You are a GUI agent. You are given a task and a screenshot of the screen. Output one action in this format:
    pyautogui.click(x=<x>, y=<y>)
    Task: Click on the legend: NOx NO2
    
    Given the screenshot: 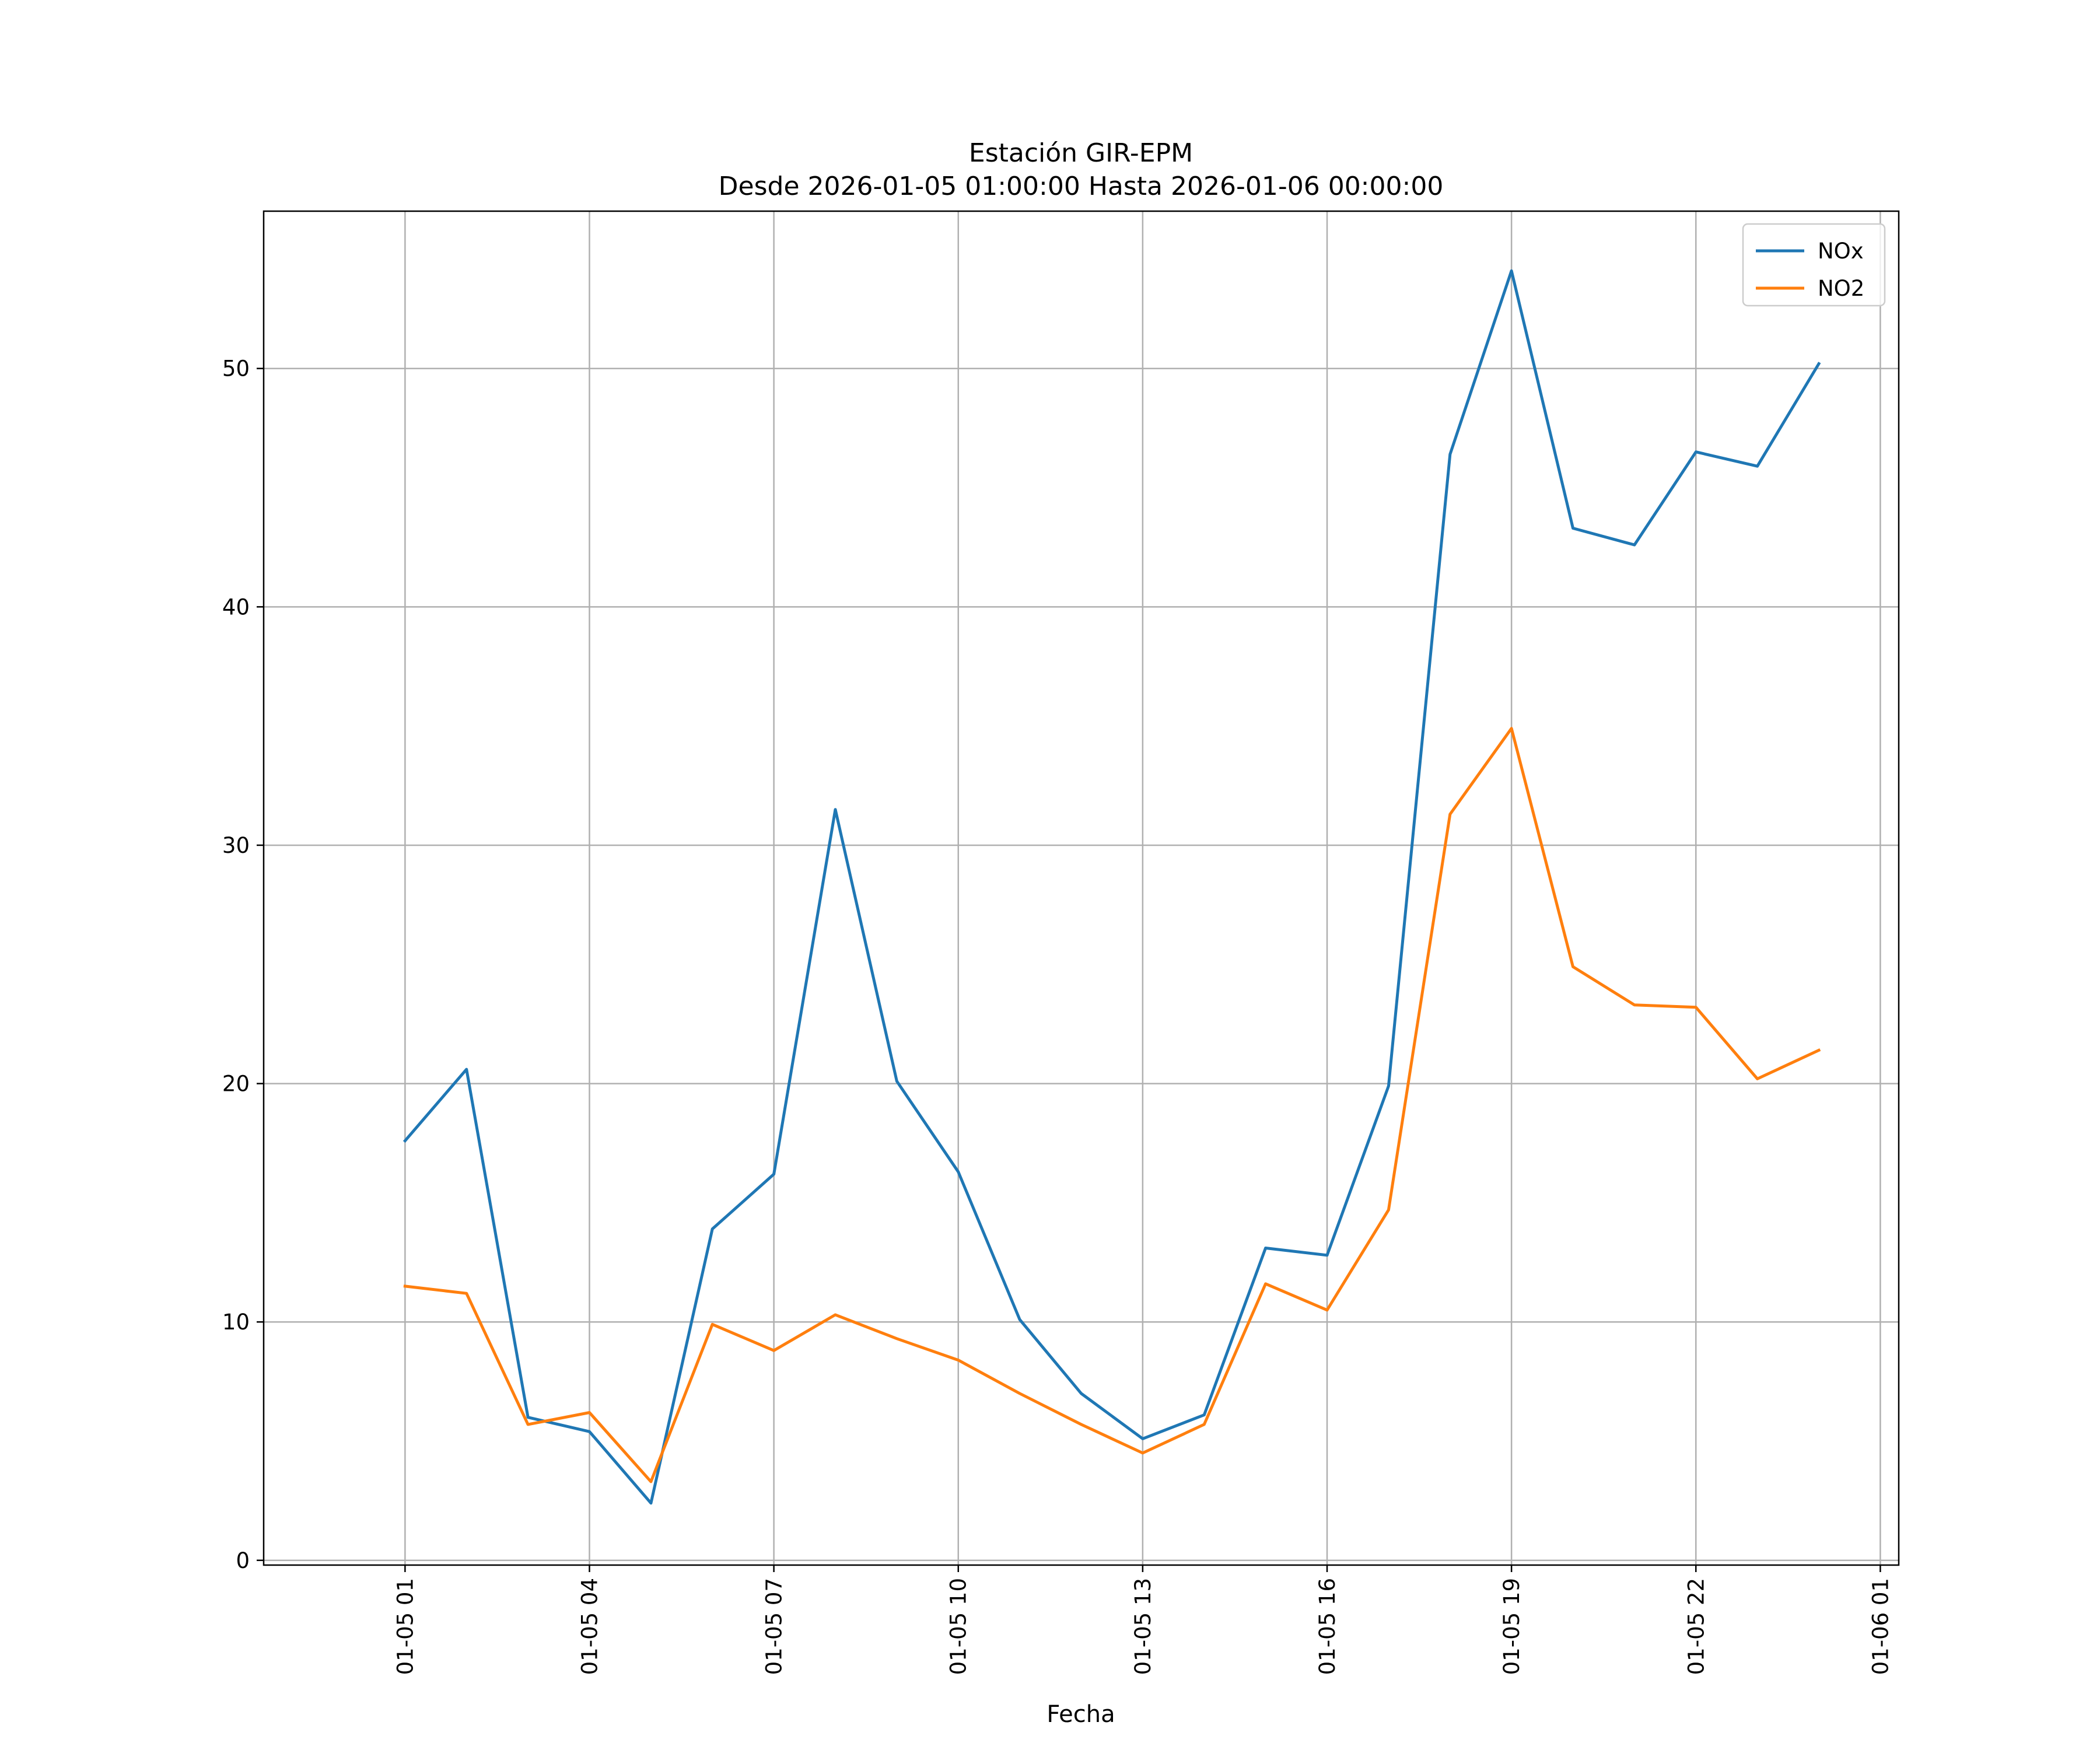 What is the action you would take?
    pyautogui.click(x=1814, y=265)
    